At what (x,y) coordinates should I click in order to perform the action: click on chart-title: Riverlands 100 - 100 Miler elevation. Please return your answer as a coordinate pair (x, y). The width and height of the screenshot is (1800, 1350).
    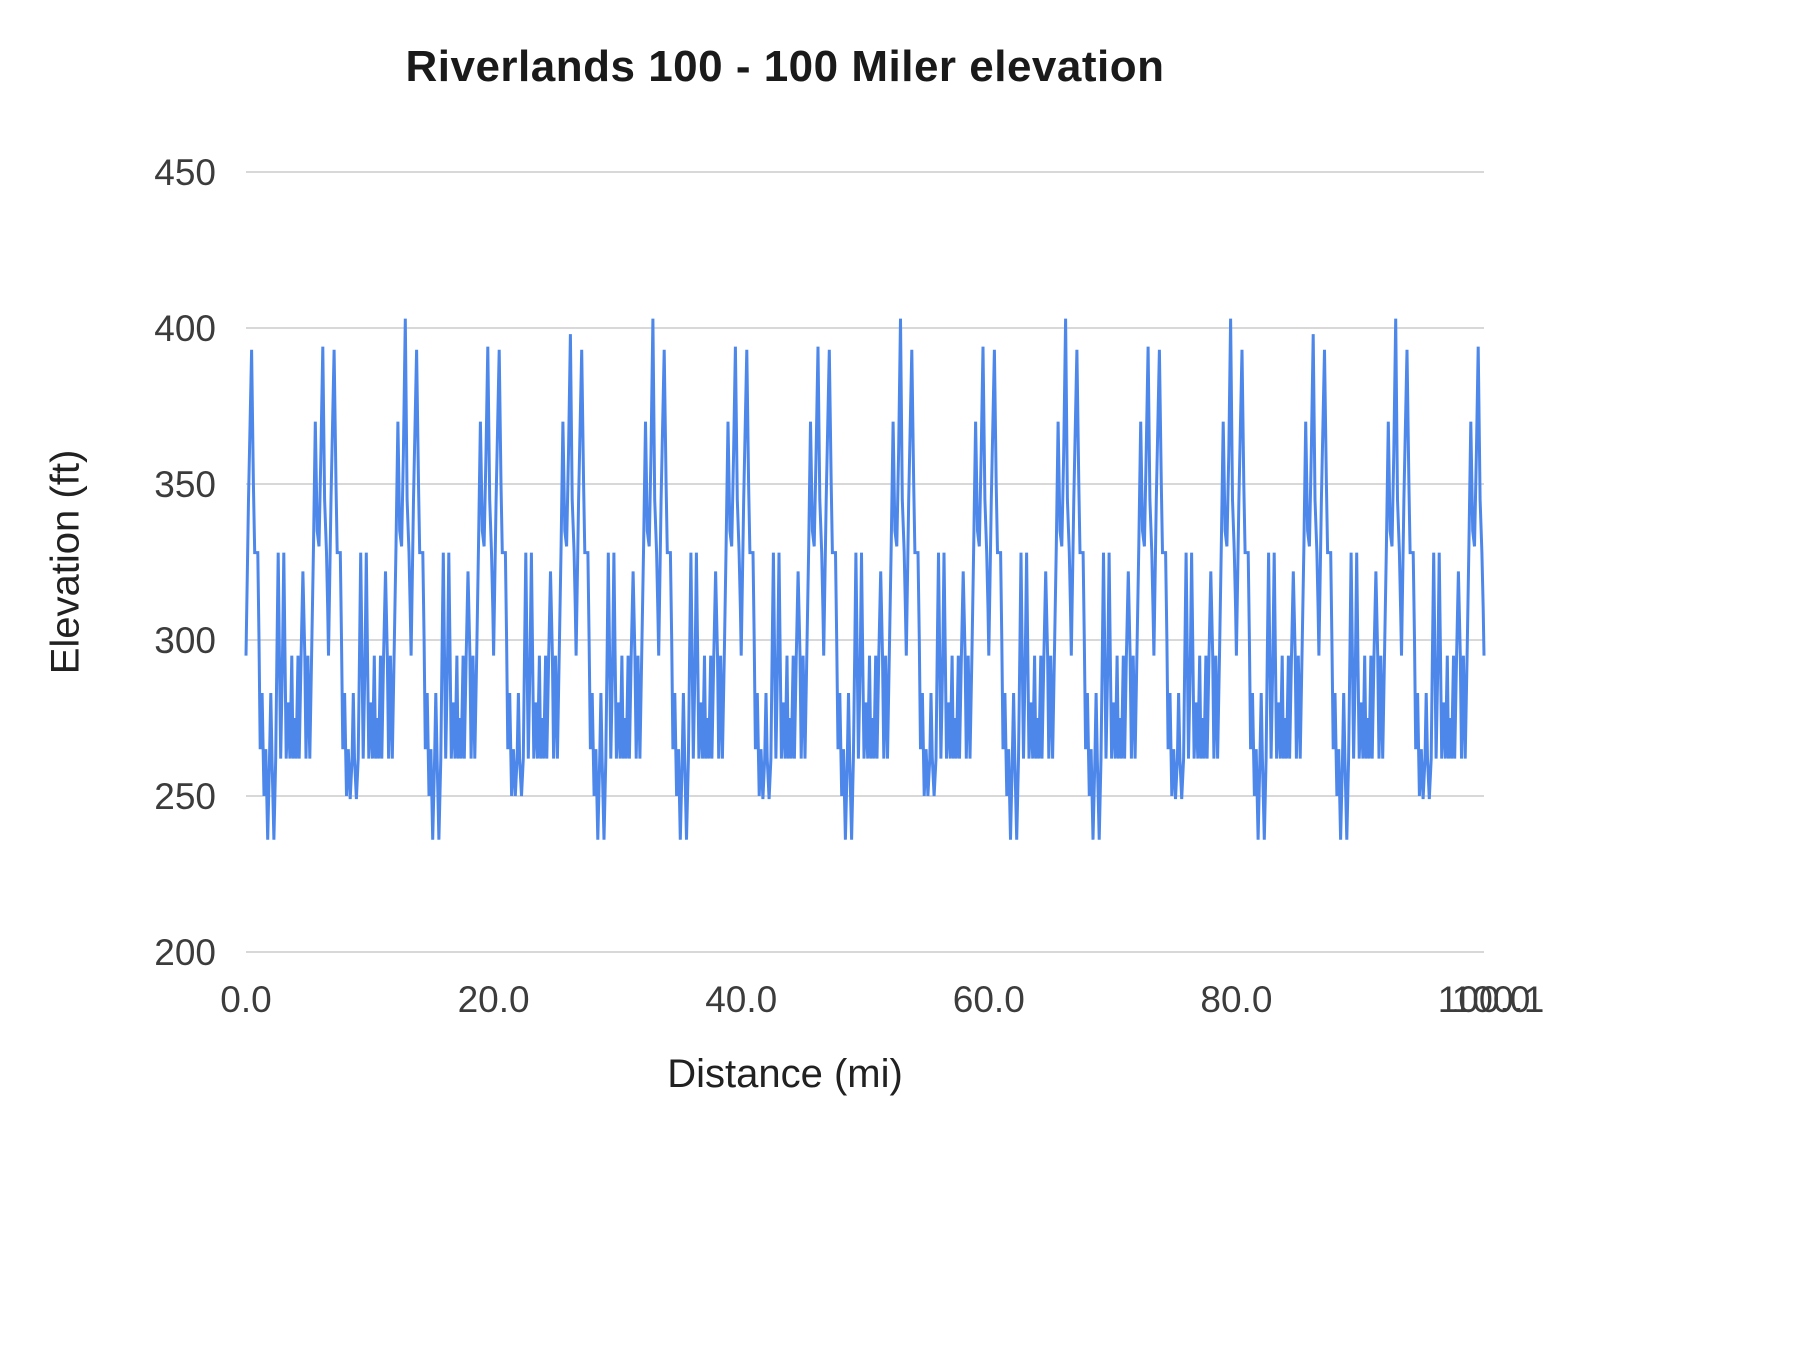
    Looking at the image, I should click on (785, 66).